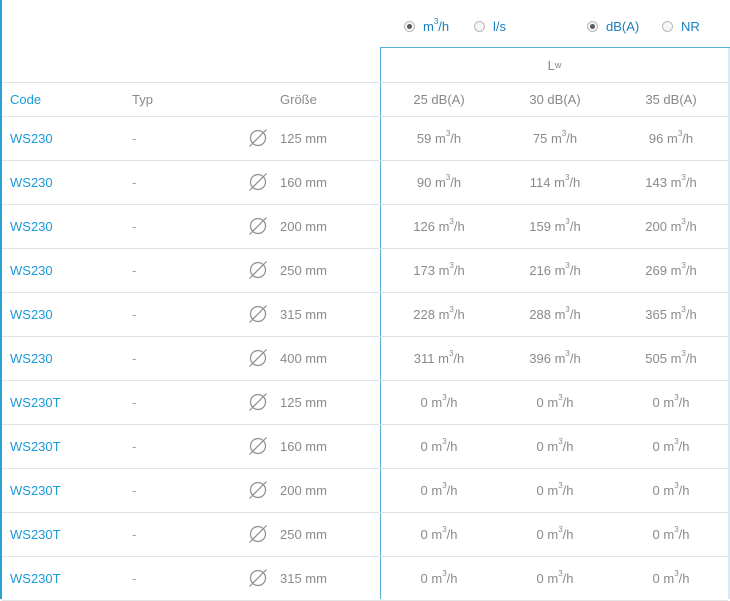  I want to click on airflow-value-25: 126 m3/h, so click(439, 226).